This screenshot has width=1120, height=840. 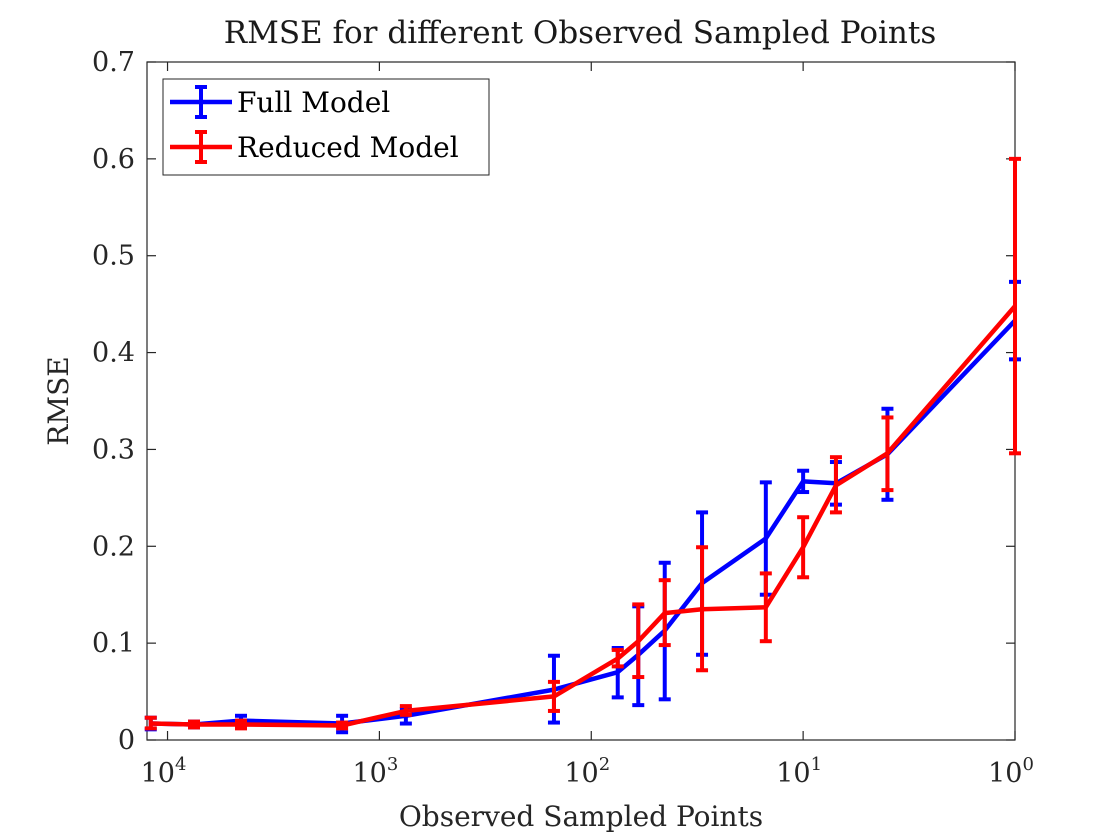 I want to click on x-tick-label-exponent: 0, so click(x=1027, y=764).